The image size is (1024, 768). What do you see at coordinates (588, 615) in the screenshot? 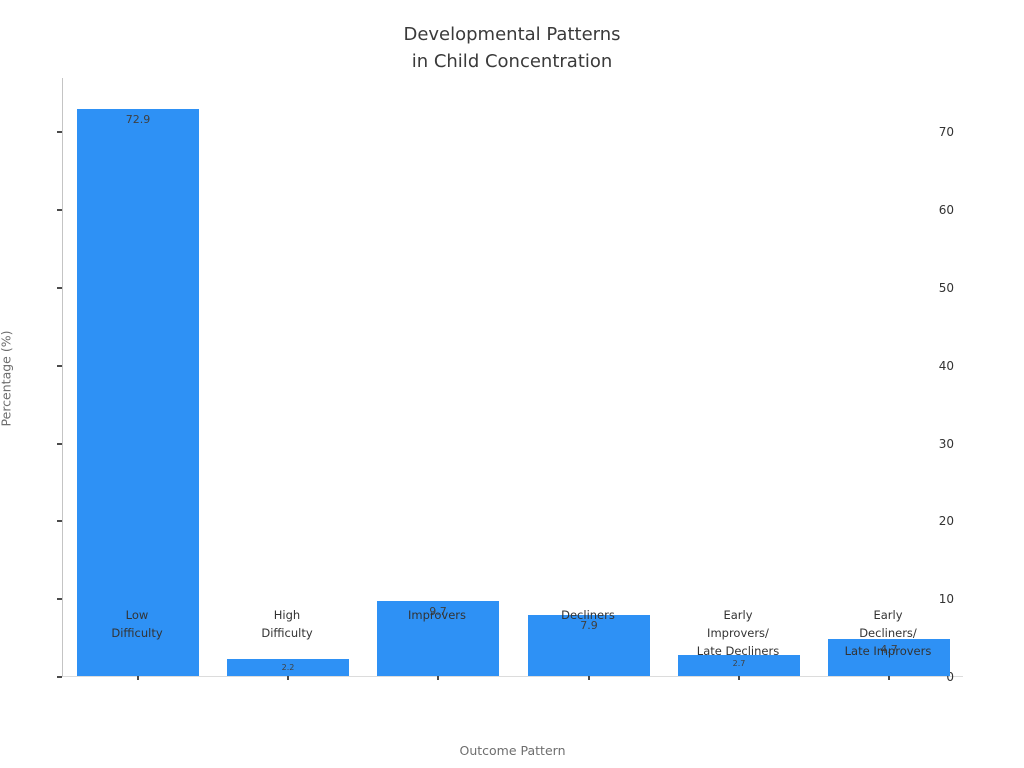
I see `x-tick-label: Decliners` at bounding box center [588, 615].